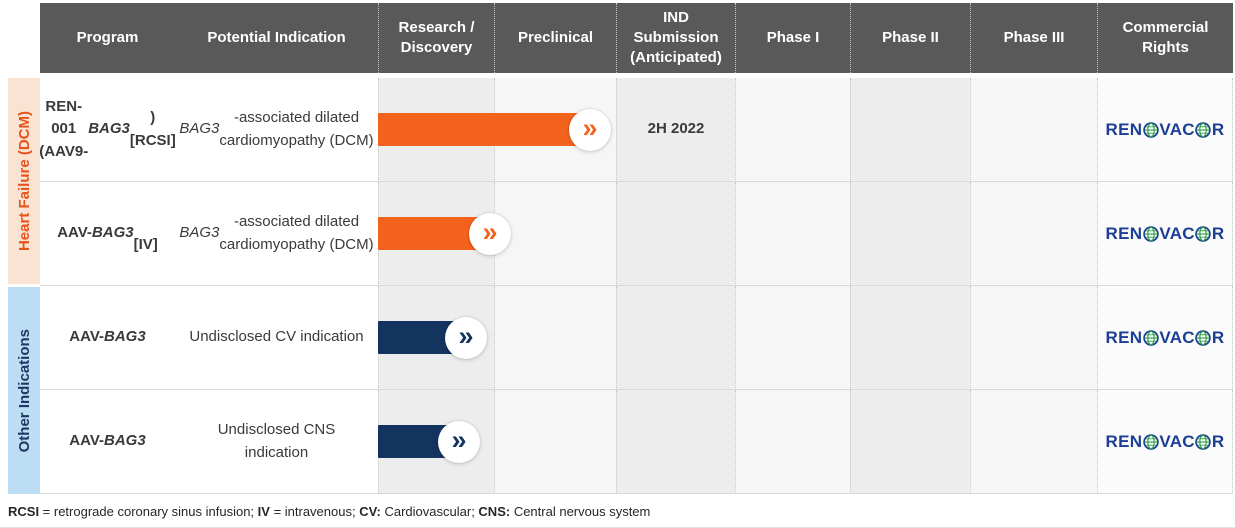 This screenshot has width=1235, height=528. What do you see at coordinates (276, 338) in the screenshot?
I see `indication-cell: Undisclosed CV indication` at bounding box center [276, 338].